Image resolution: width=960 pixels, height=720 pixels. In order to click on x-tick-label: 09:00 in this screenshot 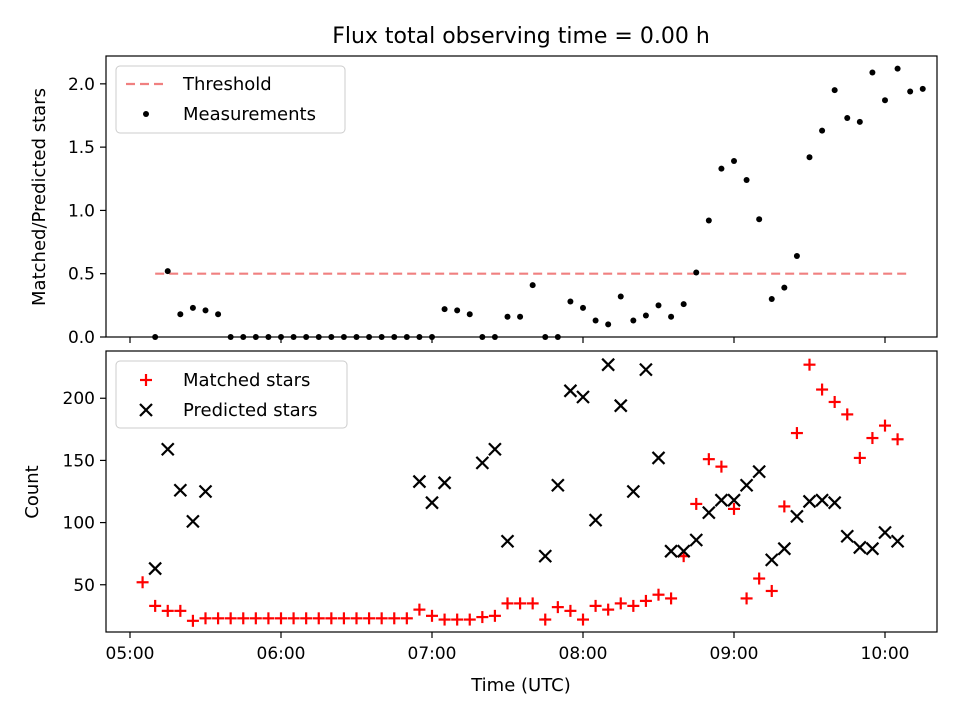, I will do `click(734, 654)`.